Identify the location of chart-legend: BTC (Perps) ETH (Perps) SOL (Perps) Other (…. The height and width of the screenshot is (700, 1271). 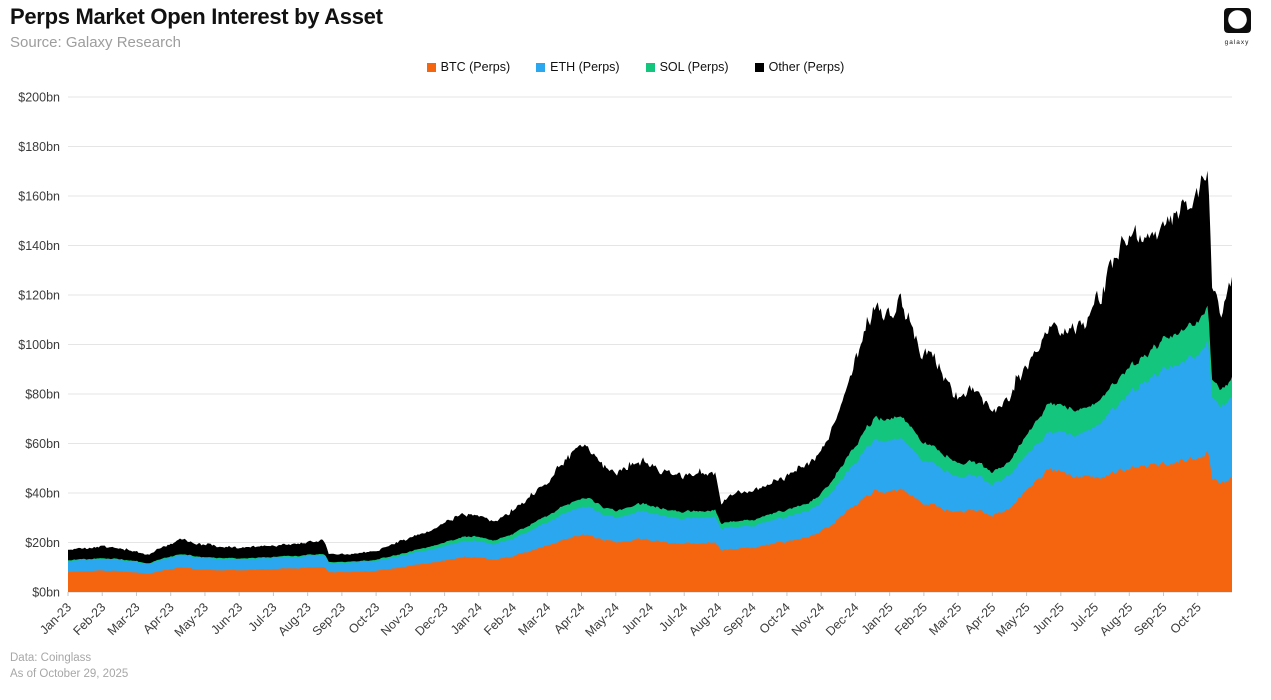
(635, 67).